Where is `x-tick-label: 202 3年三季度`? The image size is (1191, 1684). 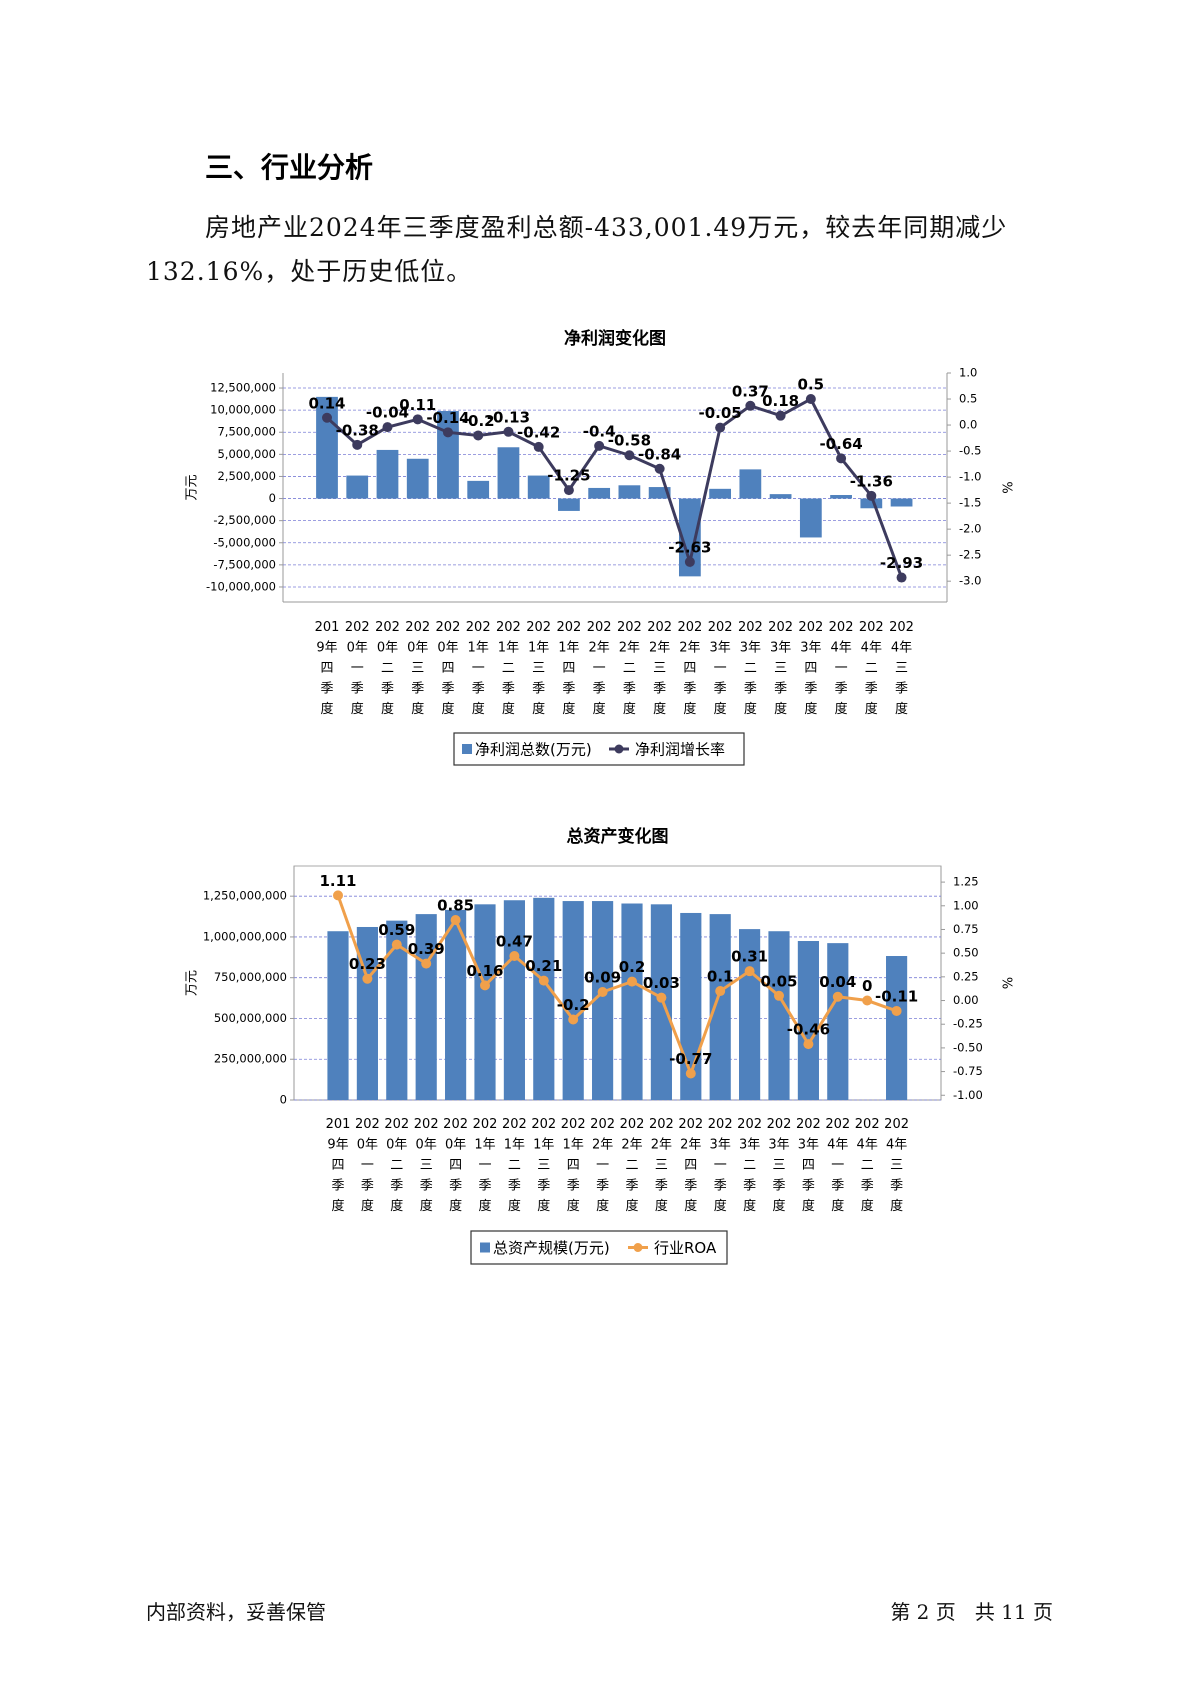
x-tick-label: 202 3年三季度 is located at coordinates (779, 1165).